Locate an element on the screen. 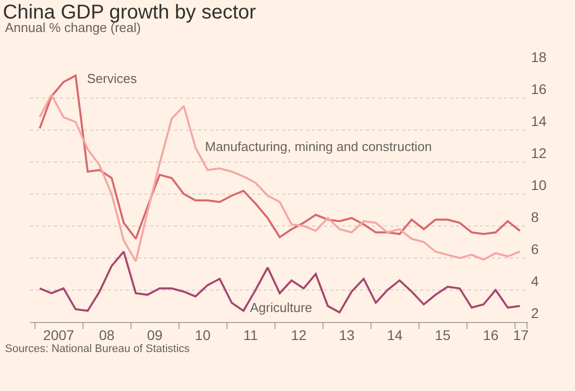 The image size is (575, 391). y-tick-label: 12 is located at coordinates (539, 152).